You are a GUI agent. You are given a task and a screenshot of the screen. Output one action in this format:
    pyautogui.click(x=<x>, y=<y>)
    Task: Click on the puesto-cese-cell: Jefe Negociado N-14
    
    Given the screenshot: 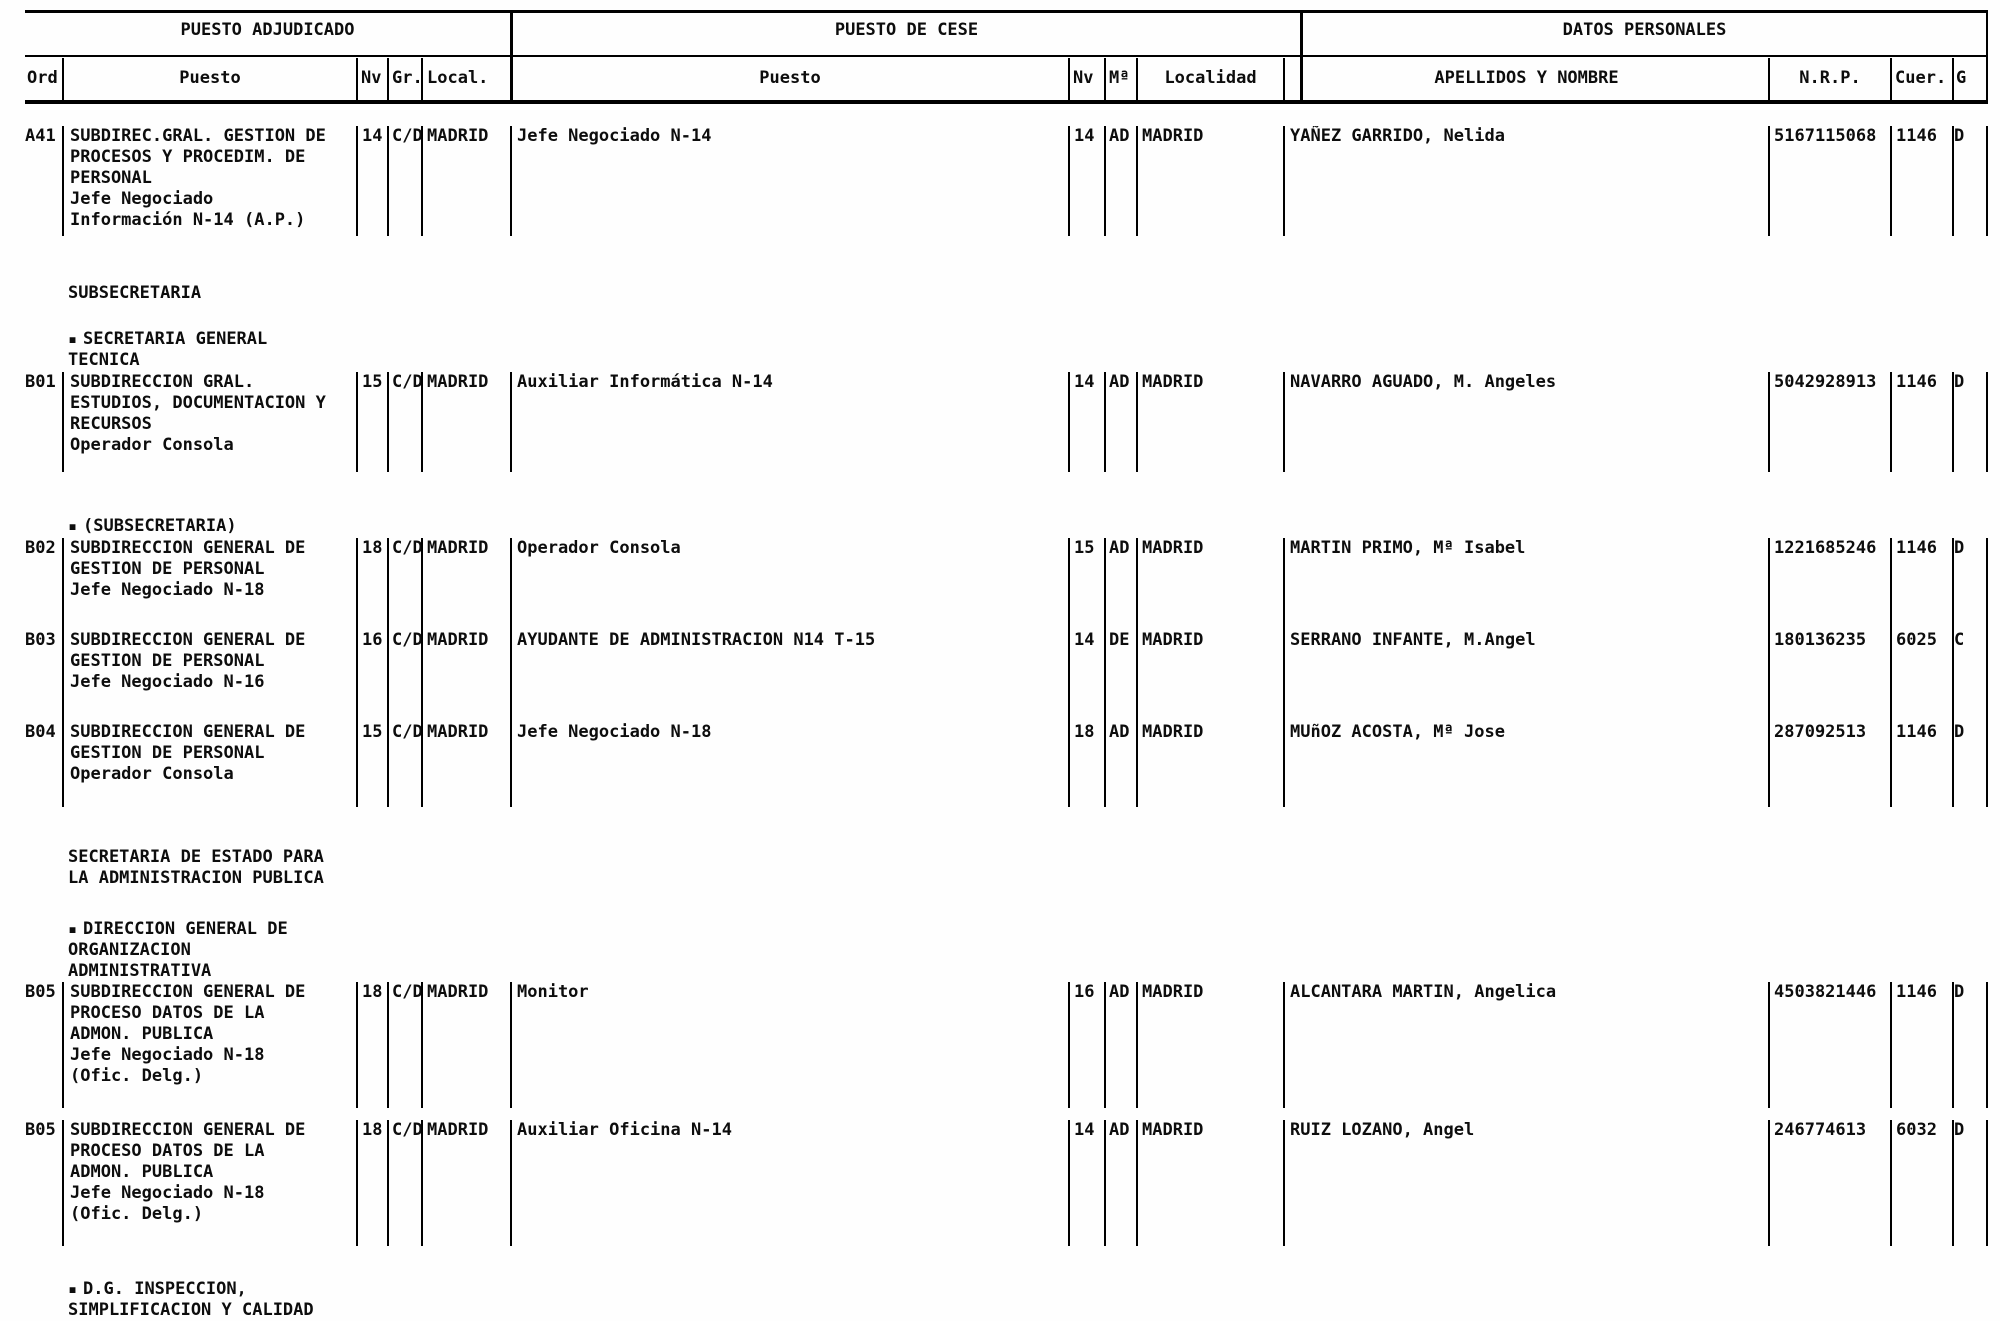 What is the action you would take?
    pyautogui.click(x=789, y=181)
    